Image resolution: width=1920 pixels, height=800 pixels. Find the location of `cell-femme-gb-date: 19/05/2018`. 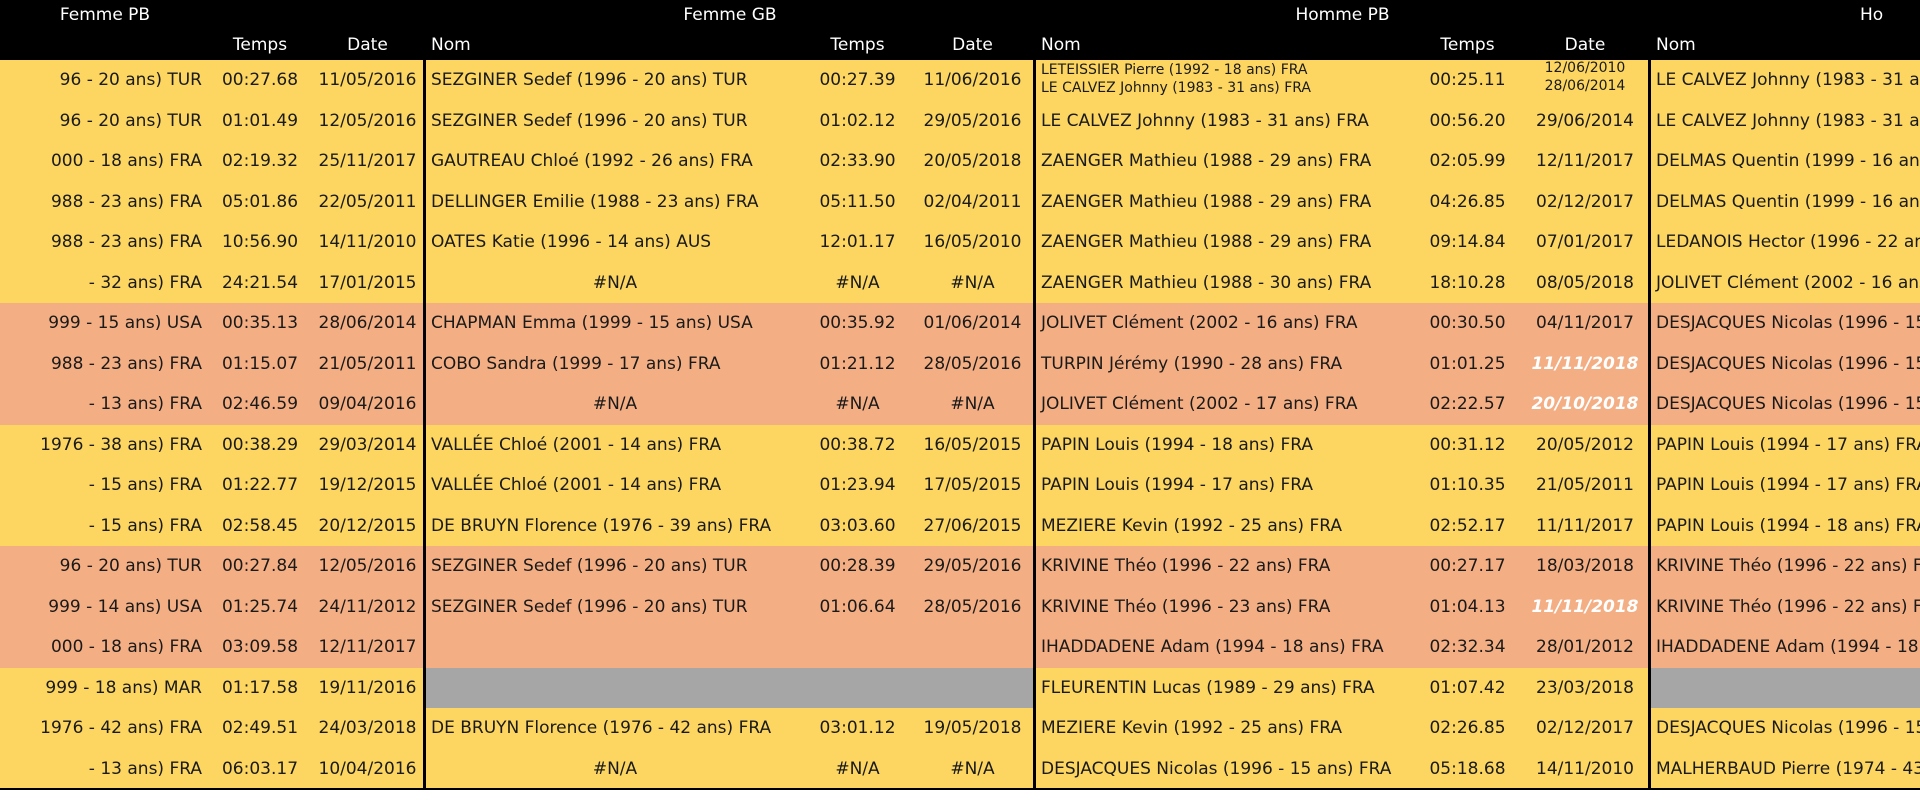

cell-femme-gb-date: 19/05/2018 is located at coordinates (972, 728).